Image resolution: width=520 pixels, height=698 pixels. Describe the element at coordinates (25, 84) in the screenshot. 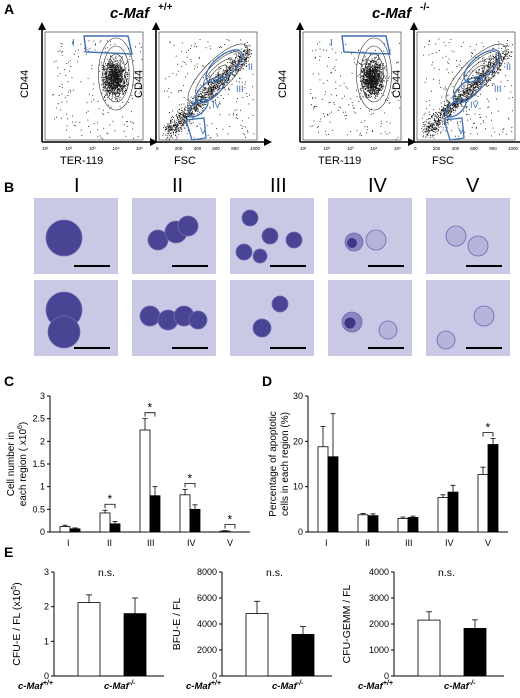

I see `cd44-axis-label: CD44` at that location.